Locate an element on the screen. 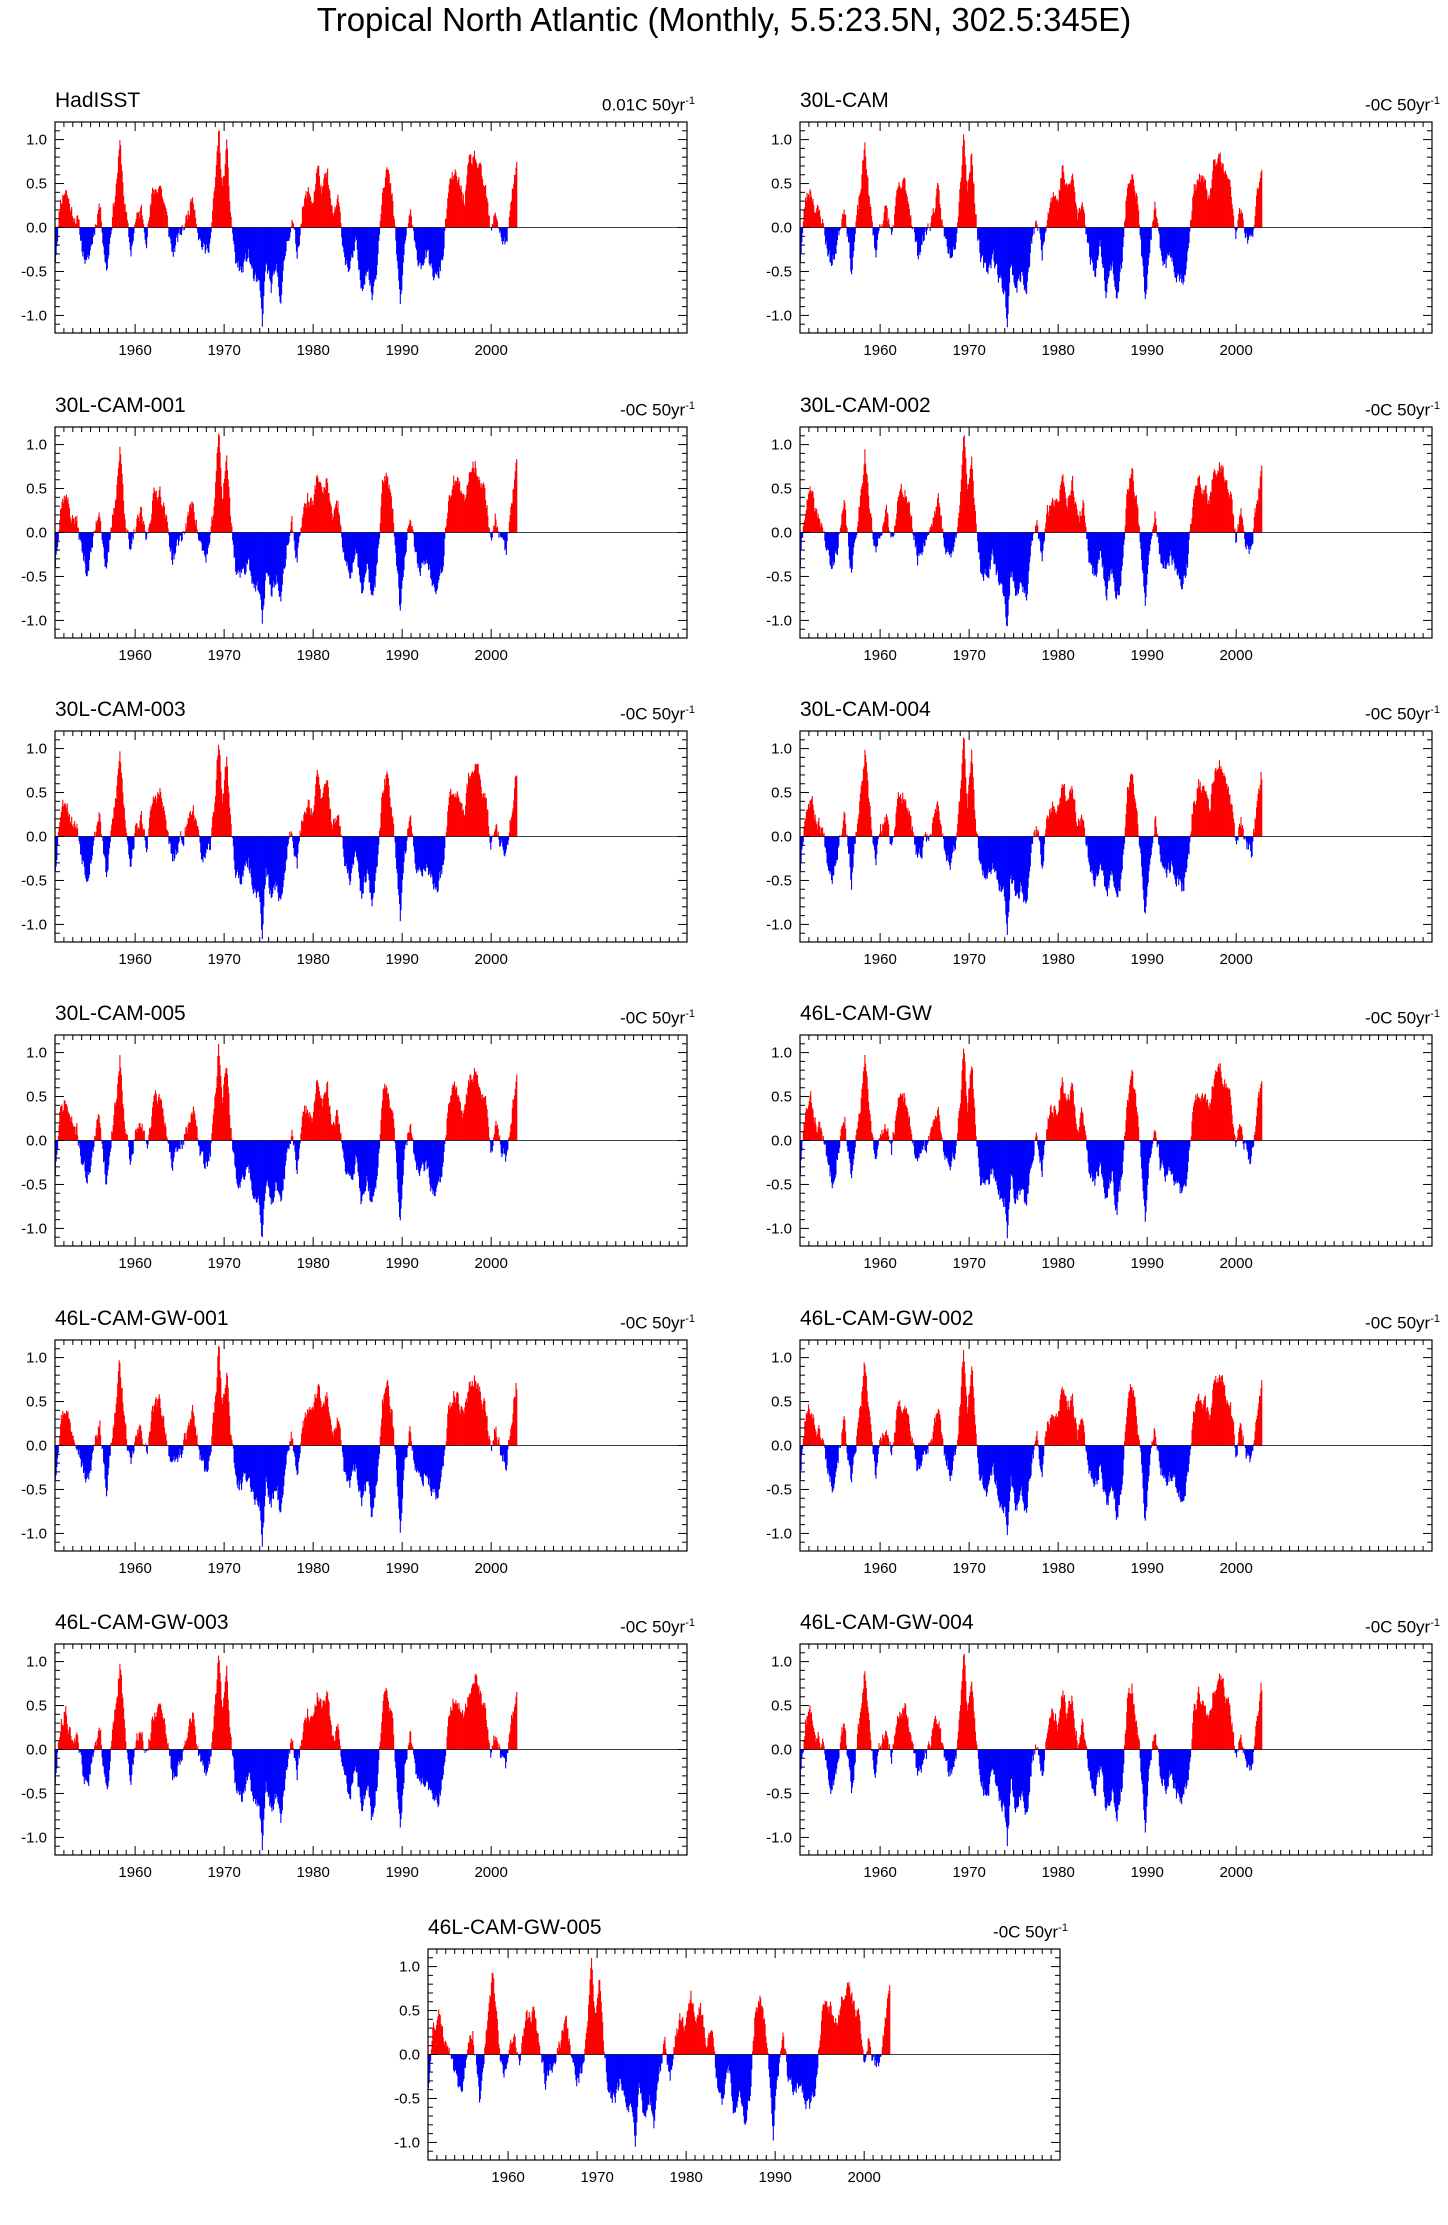  y-tick-label: -1.0 is located at coordinates (34, 924).